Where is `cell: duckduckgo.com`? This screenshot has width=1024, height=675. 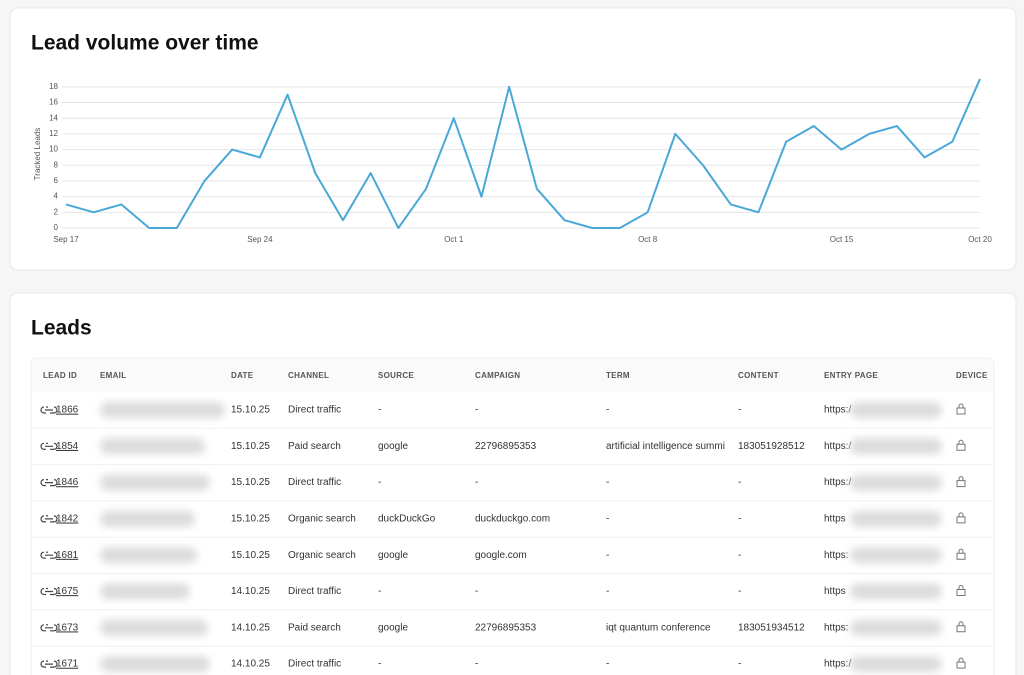
cell: duckduckgo.com is located at coordinates (512, 519).